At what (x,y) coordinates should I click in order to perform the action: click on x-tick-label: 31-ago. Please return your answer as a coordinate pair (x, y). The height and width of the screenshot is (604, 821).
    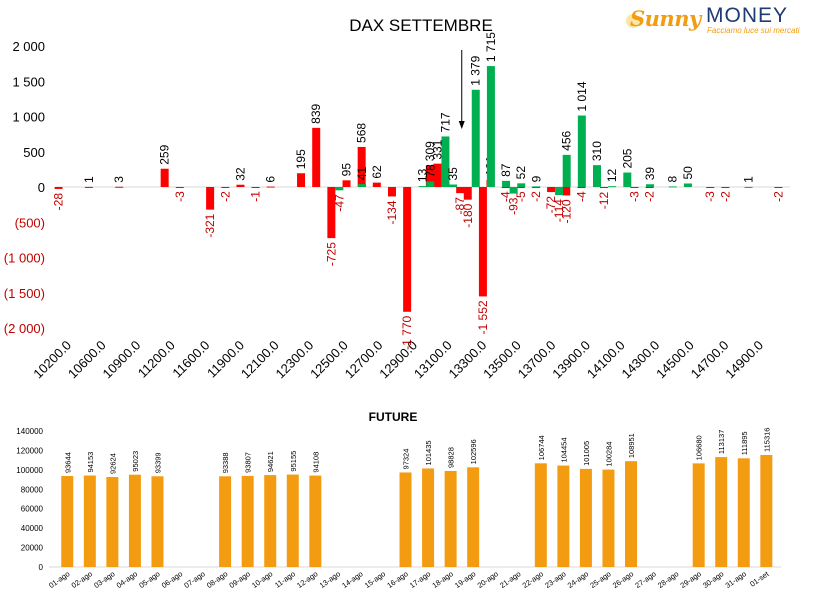
    Looking at the image, I should click on (736, 579).